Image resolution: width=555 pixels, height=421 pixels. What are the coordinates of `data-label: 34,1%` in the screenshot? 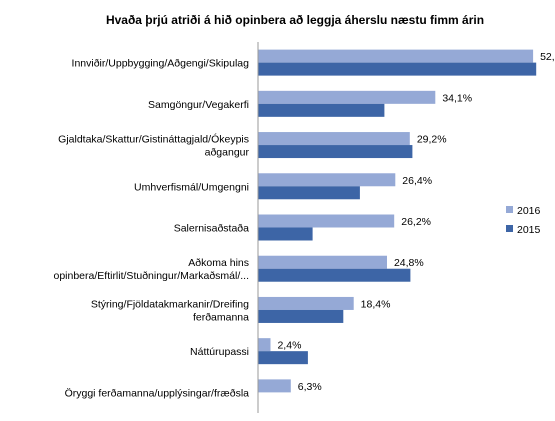 It's located at (457, 98).